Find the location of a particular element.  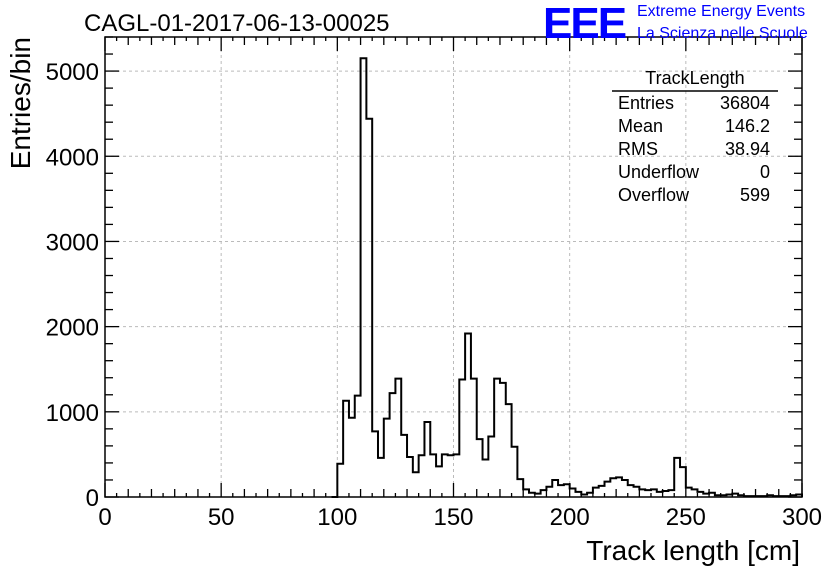

y-tick-label: 5000 is located at coordinates (72, 72).